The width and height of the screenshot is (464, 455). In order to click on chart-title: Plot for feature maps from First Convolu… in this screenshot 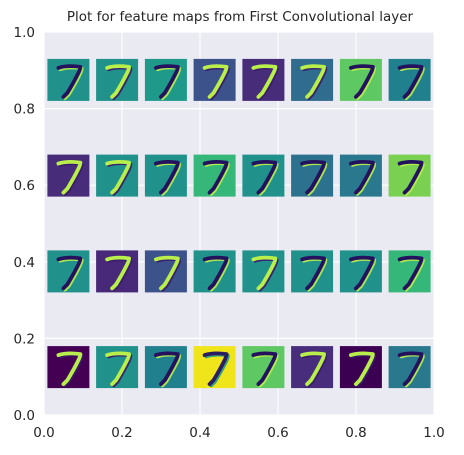, I will do `click(240, 17)`.